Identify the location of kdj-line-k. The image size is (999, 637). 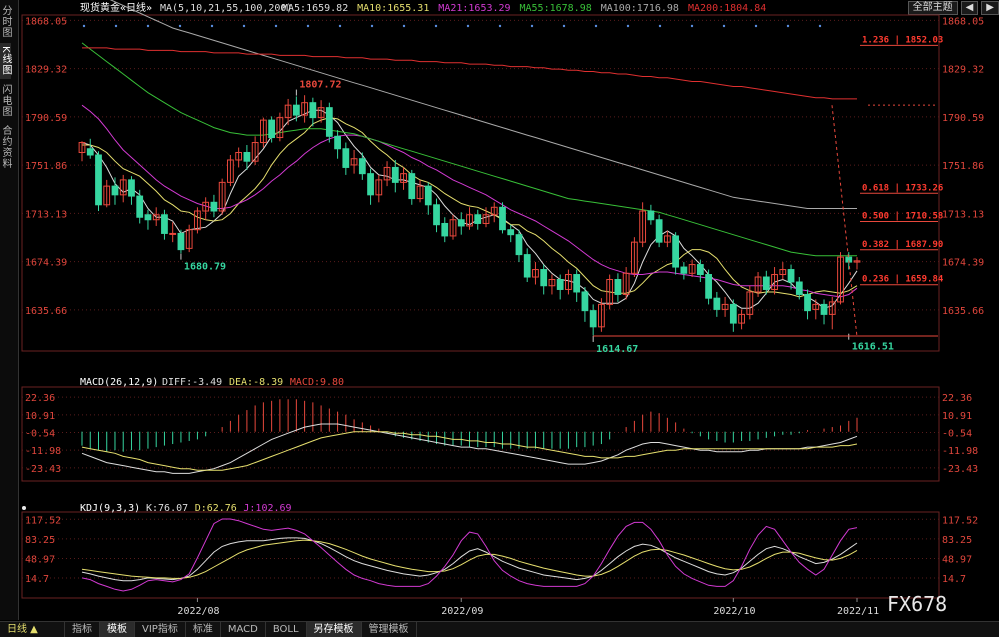
(469, 559).